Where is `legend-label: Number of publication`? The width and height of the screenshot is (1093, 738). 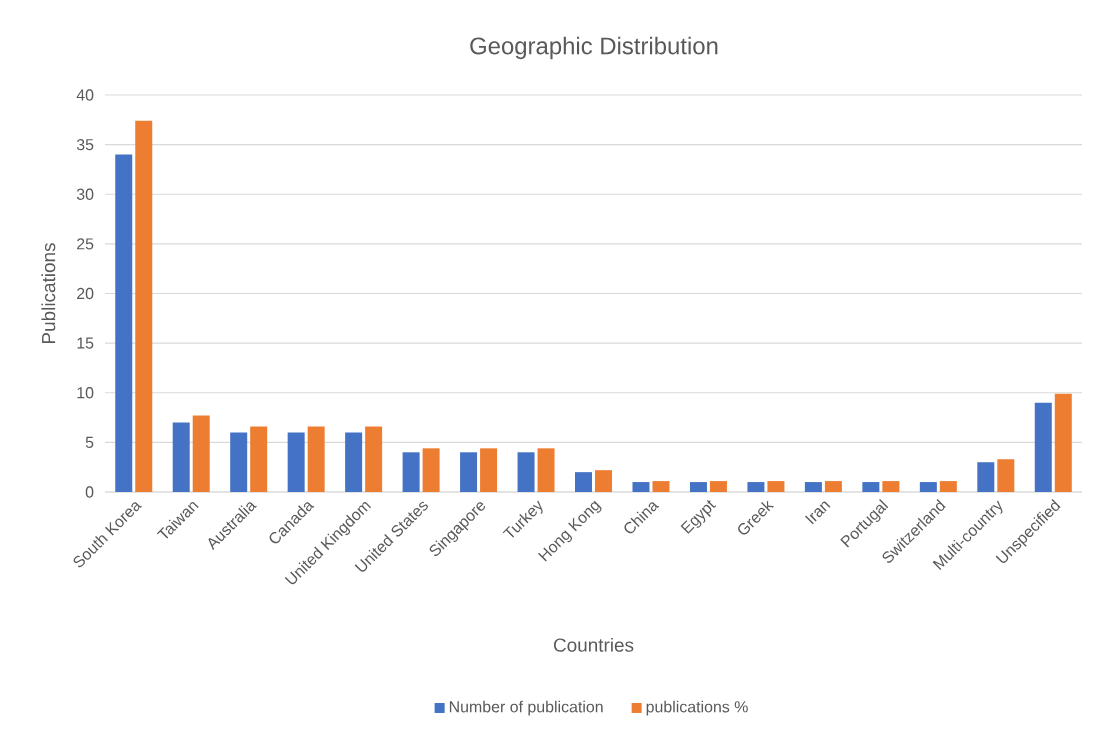 legend-label: Number of publication is located at coordinates (526, 708).